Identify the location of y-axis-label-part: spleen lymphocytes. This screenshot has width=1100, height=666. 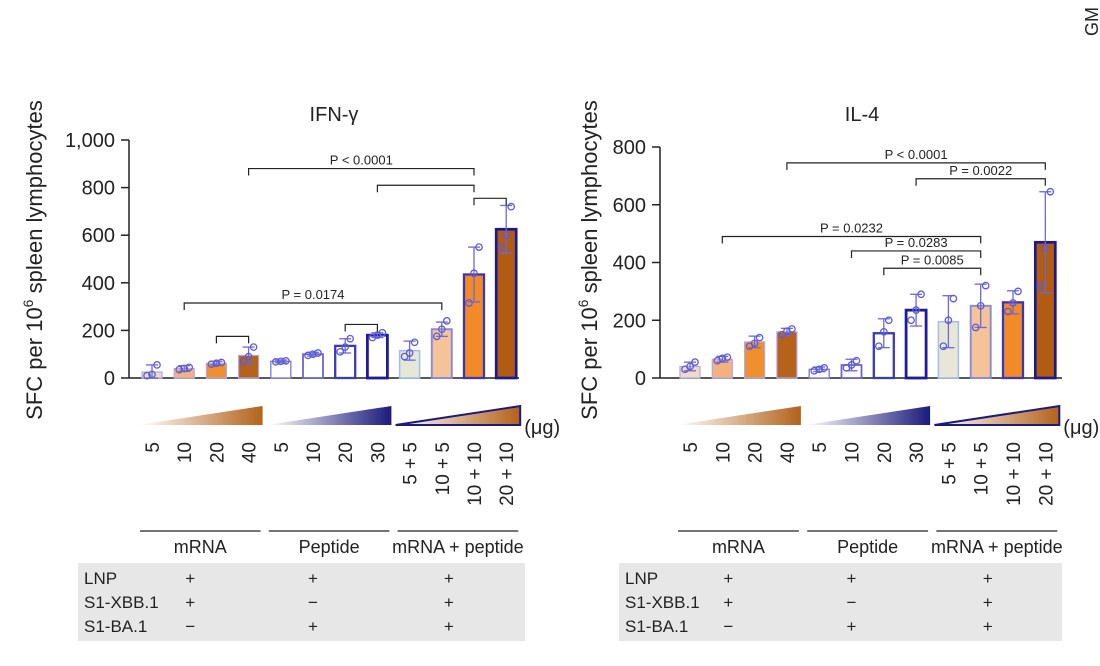
(589, 199).